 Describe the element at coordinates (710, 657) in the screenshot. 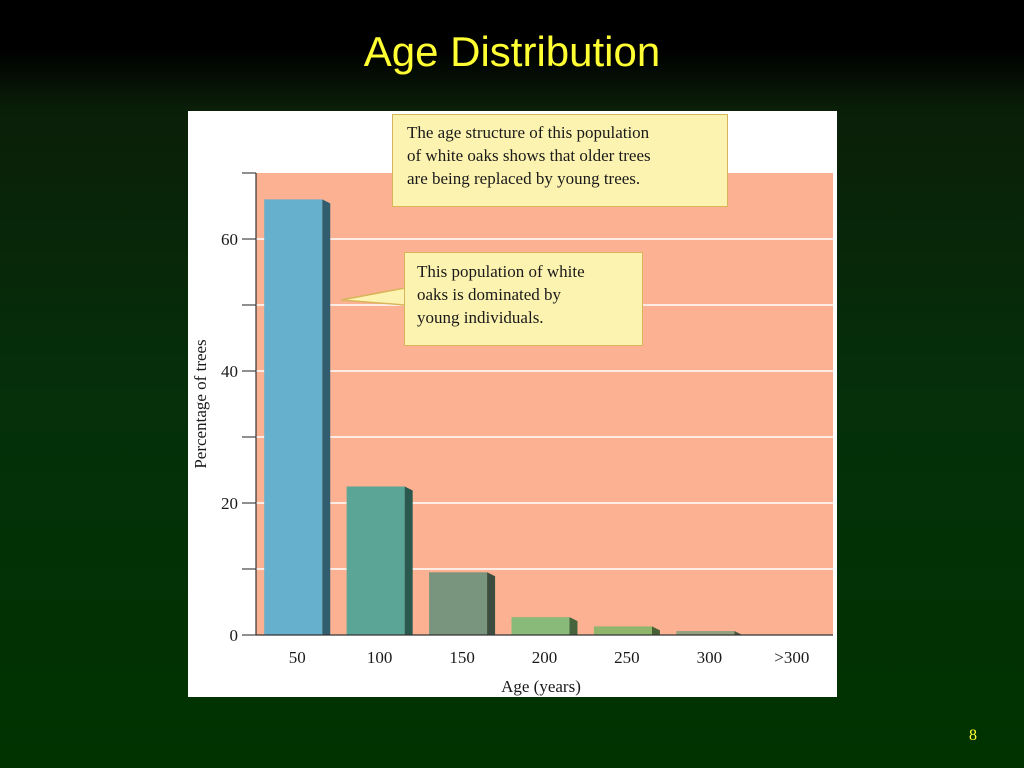

I see `x-tick-label: 300` at that location.